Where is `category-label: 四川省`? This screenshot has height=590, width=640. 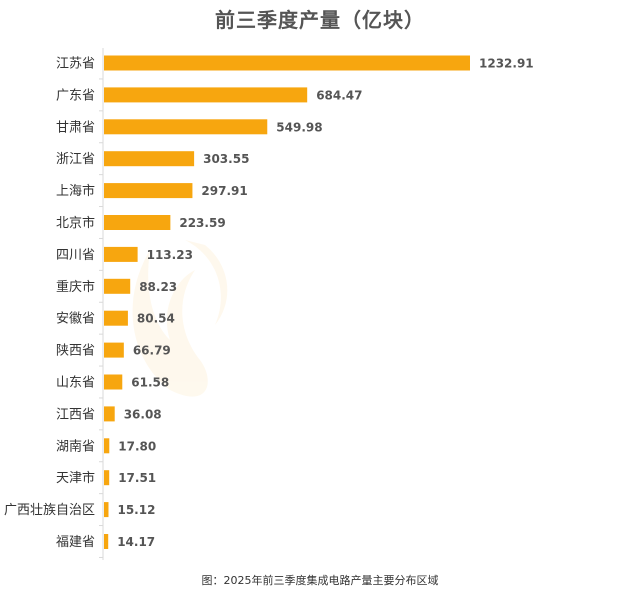
category-label: 四川省 is located at coordinates (75, 255).